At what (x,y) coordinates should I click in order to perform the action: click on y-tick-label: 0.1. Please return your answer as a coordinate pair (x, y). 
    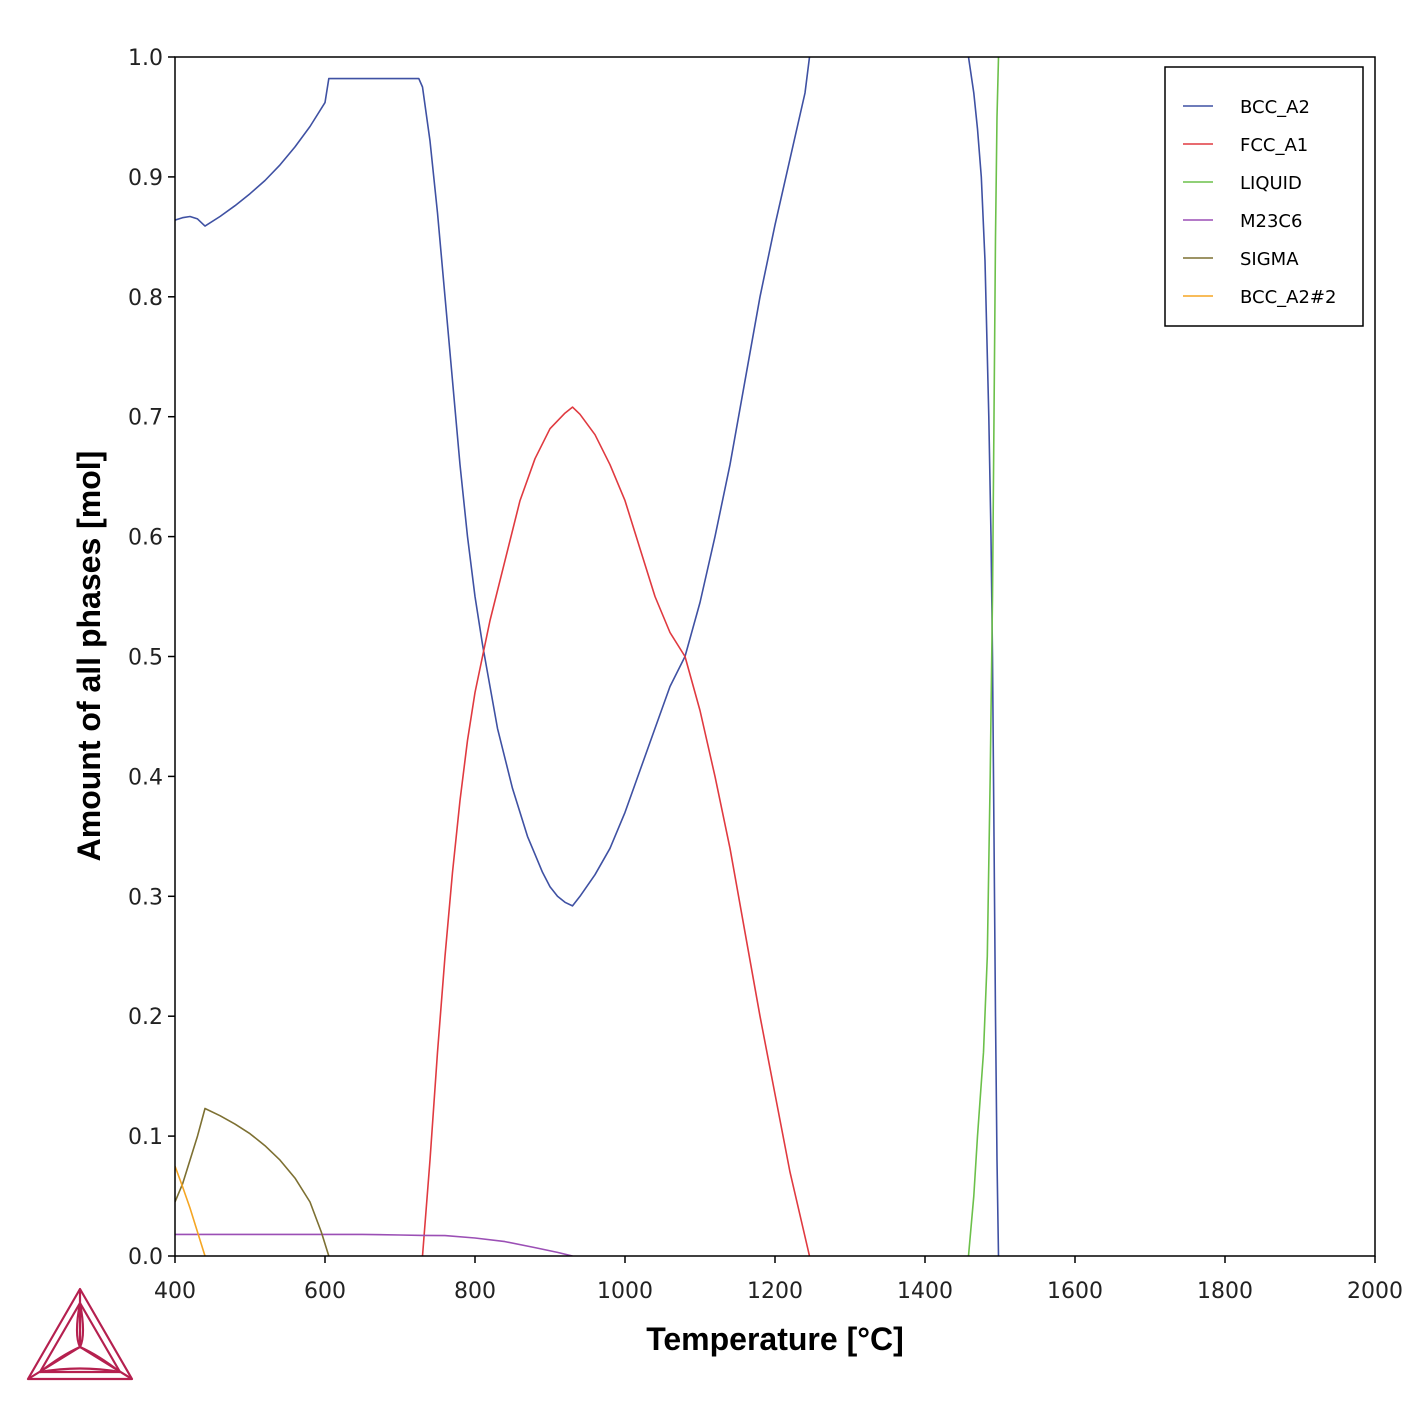
    Looking at the image, I should click on (145, 1137).